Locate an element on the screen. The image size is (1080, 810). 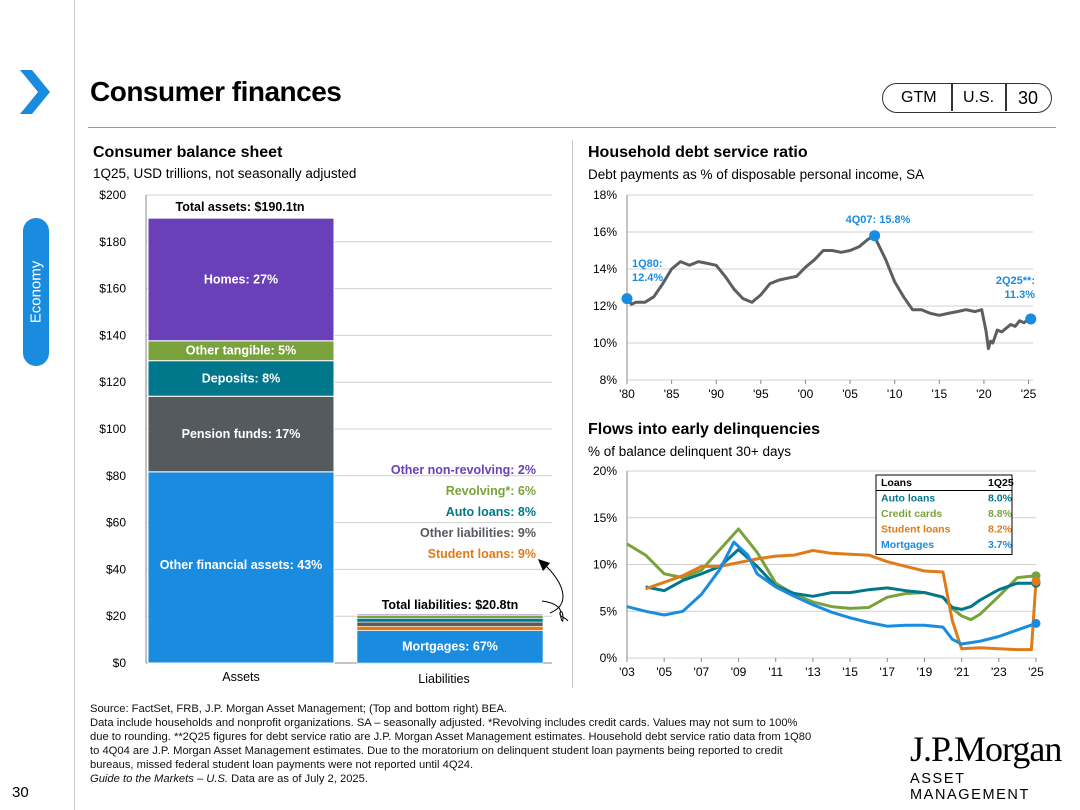
series-line-mortgages is located at coordinates (831, 593).